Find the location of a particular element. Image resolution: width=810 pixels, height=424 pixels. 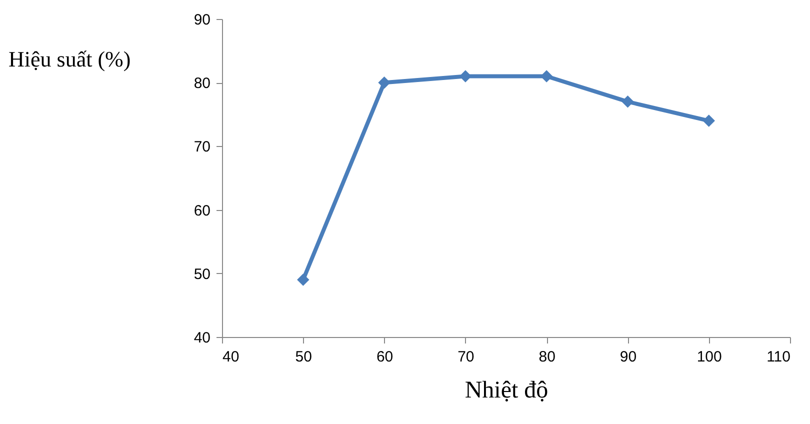

x-tick-label: 80 is located at coordinates (547, 357).